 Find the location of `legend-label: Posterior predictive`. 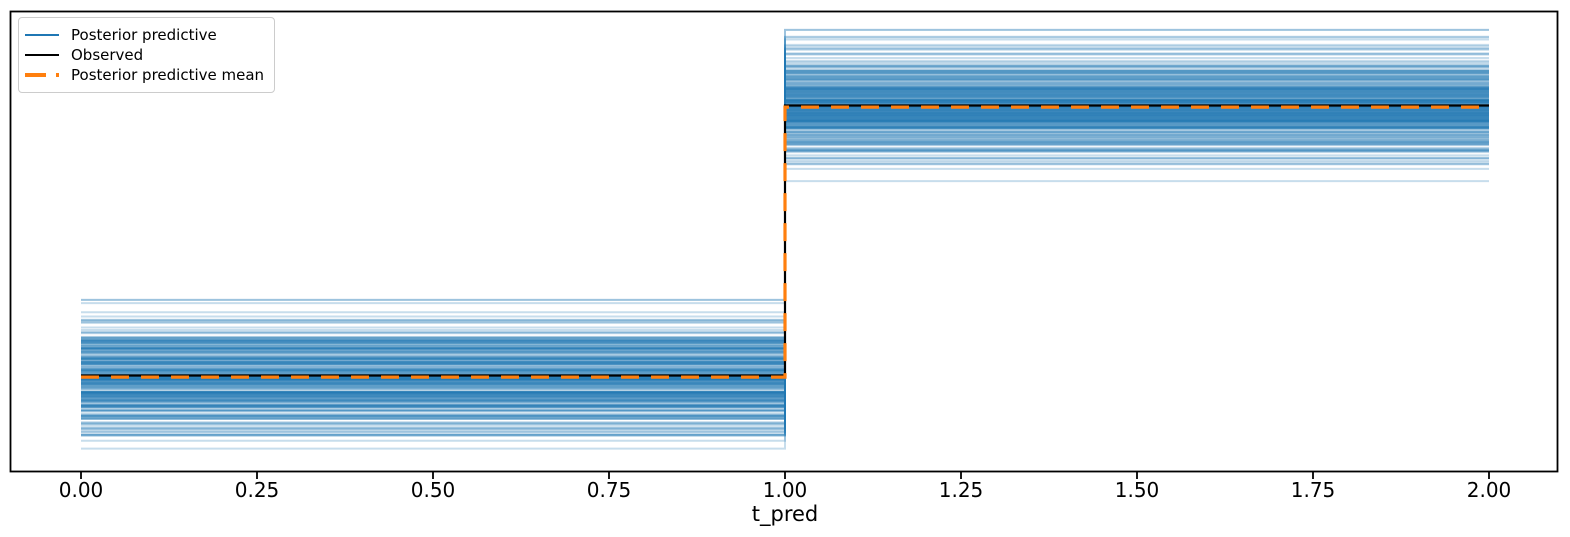

legend-label: Posterior predictive is located at coordinates (144, 35).